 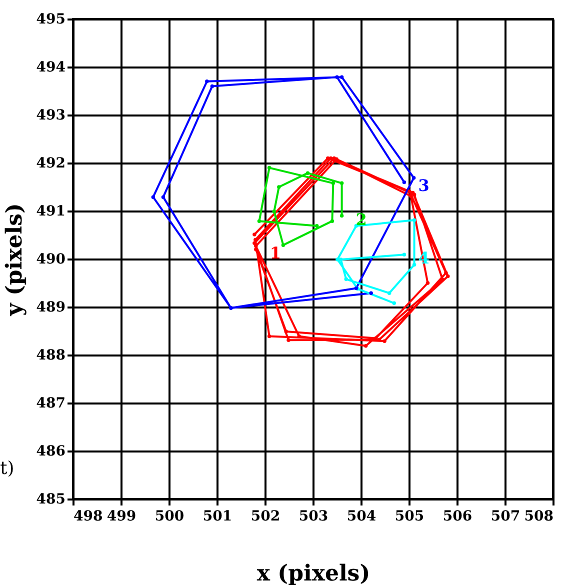 What do you see at coordinates (51, 20) in the screenshot?
I see `y-tick-label: 495` at bounding box center [51, 20].